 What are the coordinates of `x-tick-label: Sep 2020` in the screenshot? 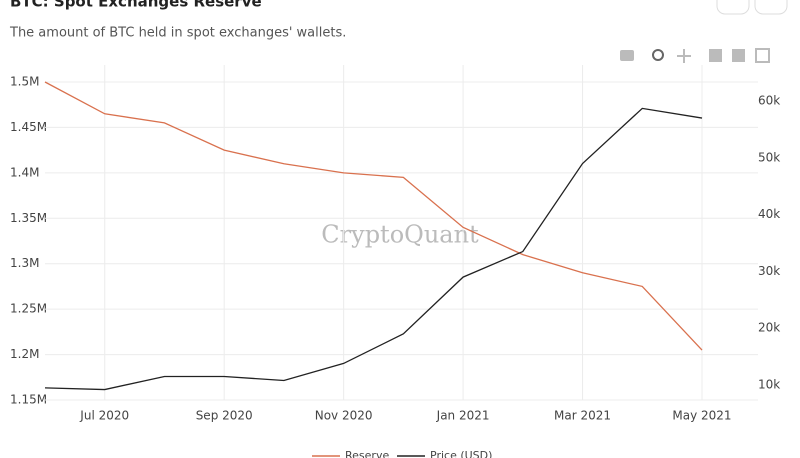 It's located at (224, 416).